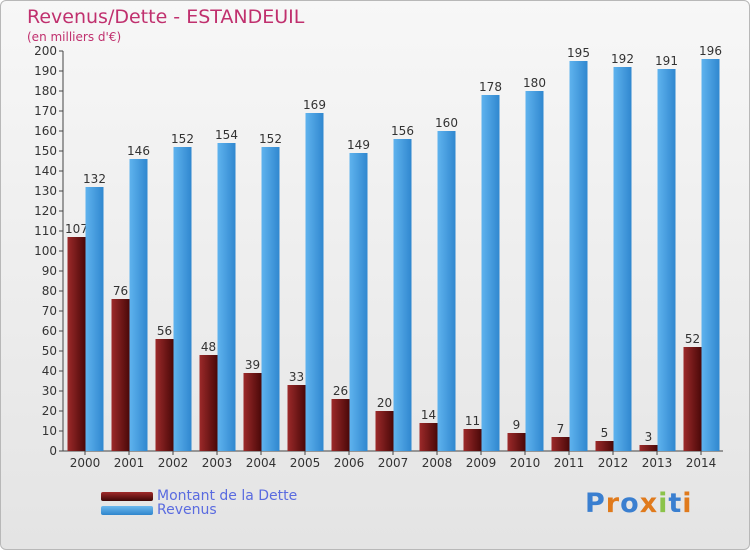 The width and height of the screenshot is (750, 550). Describe the element at coordinates (49, 391) in the screenshot. I see `y-tick-label: 30` at that location.